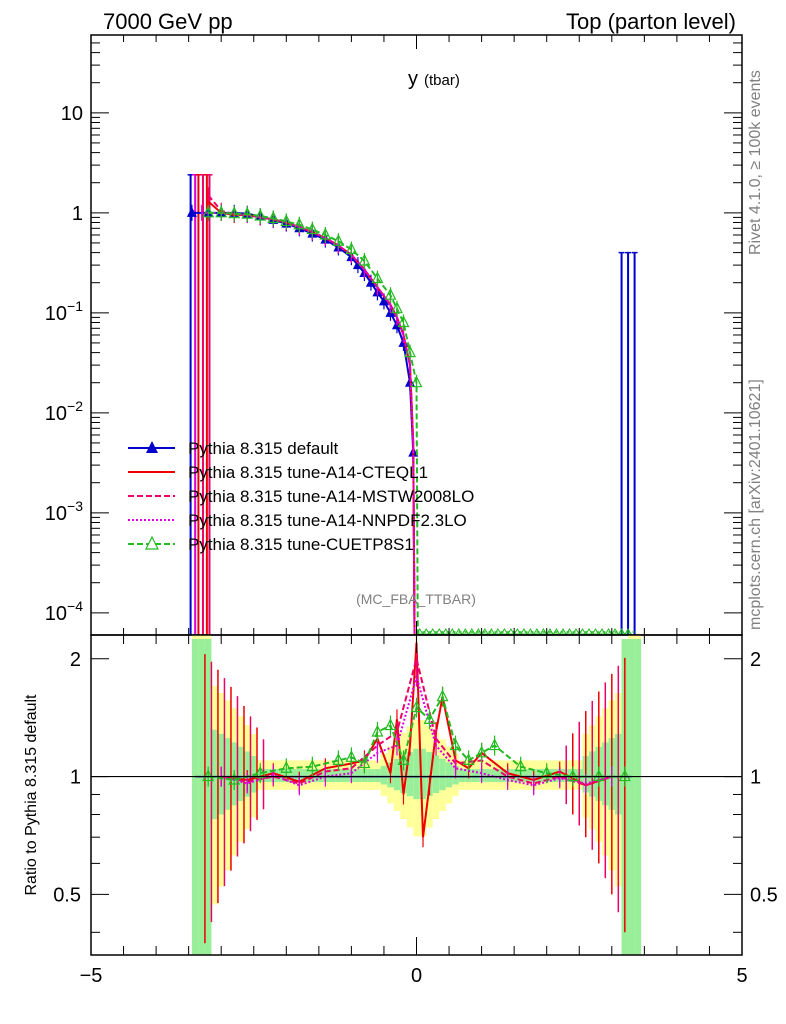 The width and height of the screenshot is (786, 1024). Describe the element at coordinates (72, 114) in the screenshot. I see `main-ytick-label: 10` at that location.